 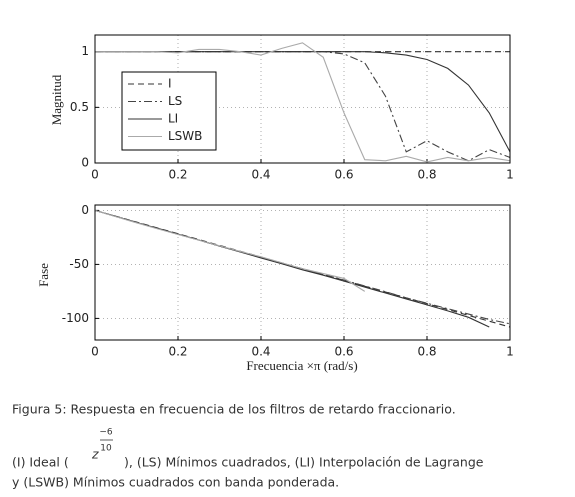 I want to click on legend-label: LSWB, so click(x=185, y=136).